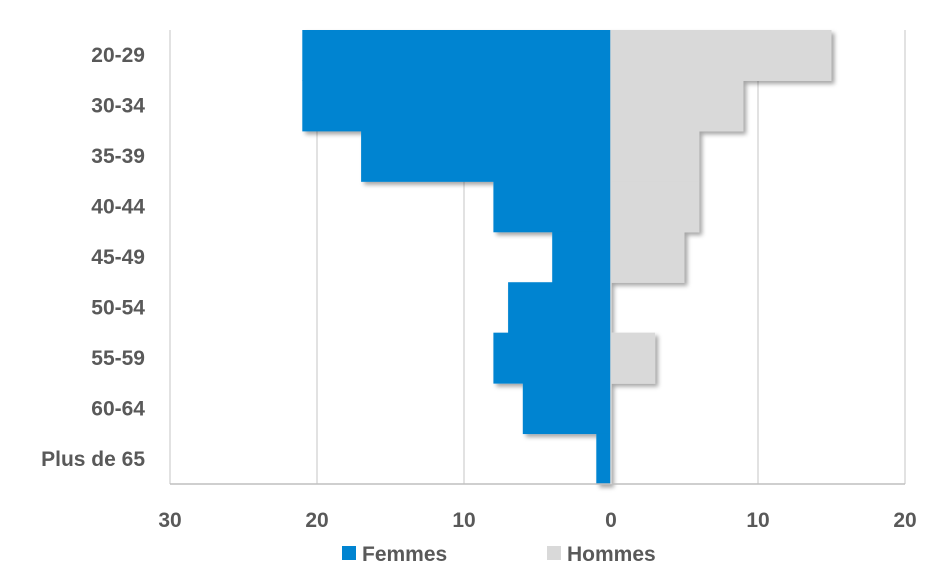  What do you see at coordinates (93, 459) in the screenshot?
I see `category-label-8: Plus de 65` at bounding box center [93, 459].